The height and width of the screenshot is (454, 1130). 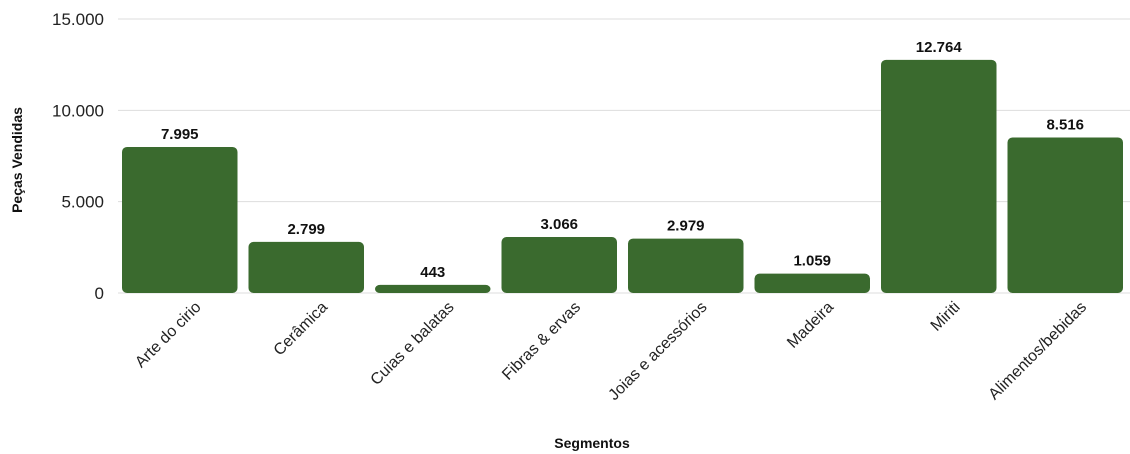 What do you see at coordinates (168, 335) in the screenshot?
I see `x-category-label: Arte do cirio` at bounding box center [168, 335].